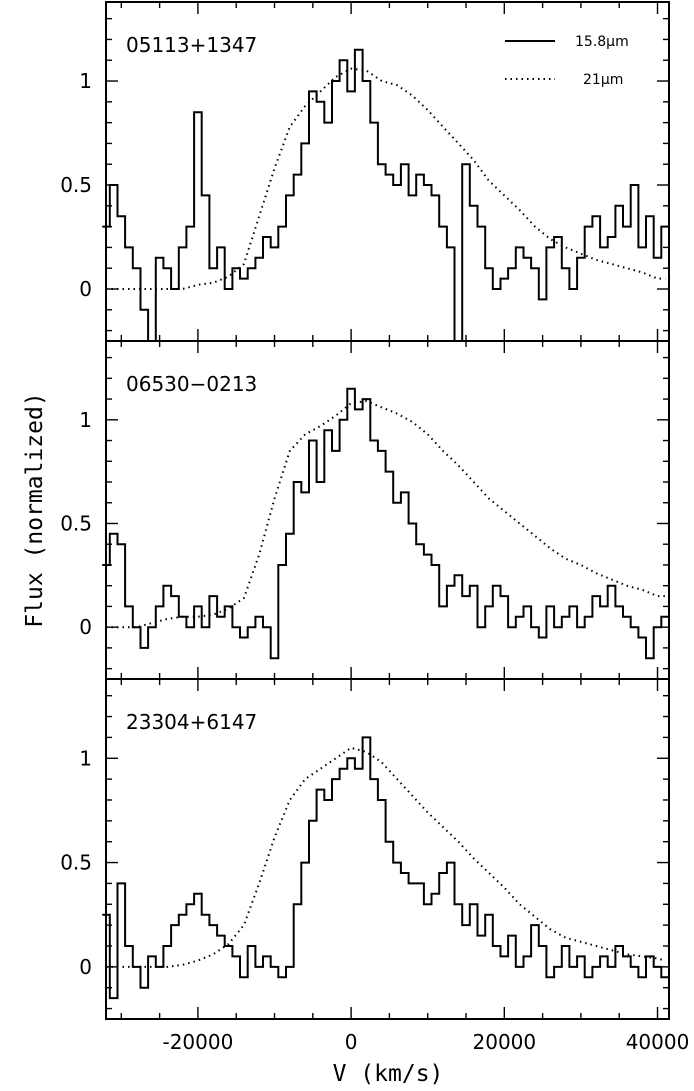 This screenshot has height=1091, width=694. Describe the element at coordinates (35, 509) in the screenshot. I see `y-axis-title: Flux (normalized)` at that location.